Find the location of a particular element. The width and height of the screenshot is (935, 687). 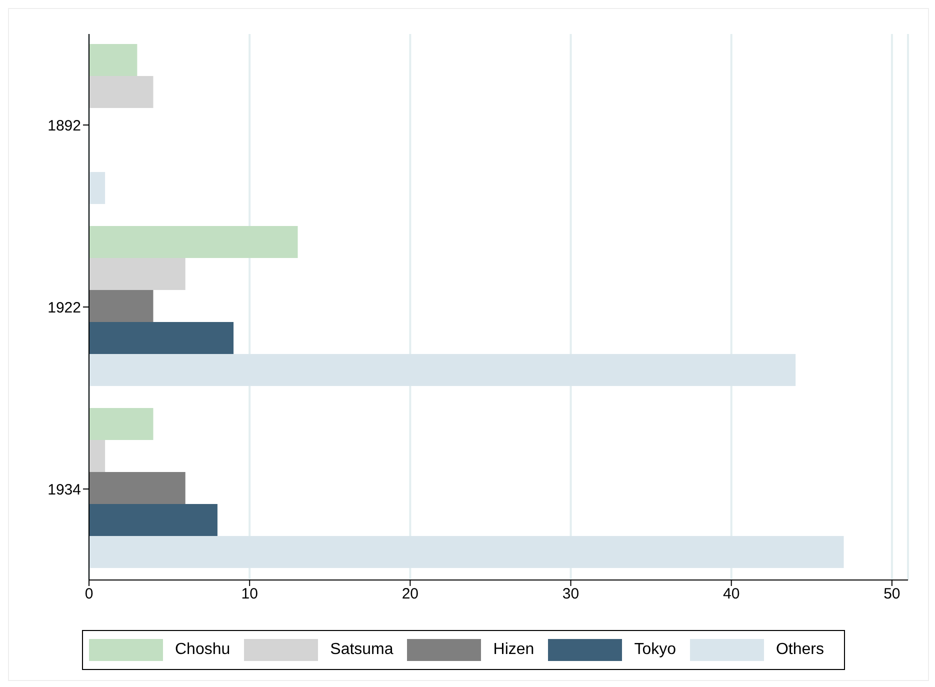

x-tick-label: 20 is located at coordinates (410, 594).